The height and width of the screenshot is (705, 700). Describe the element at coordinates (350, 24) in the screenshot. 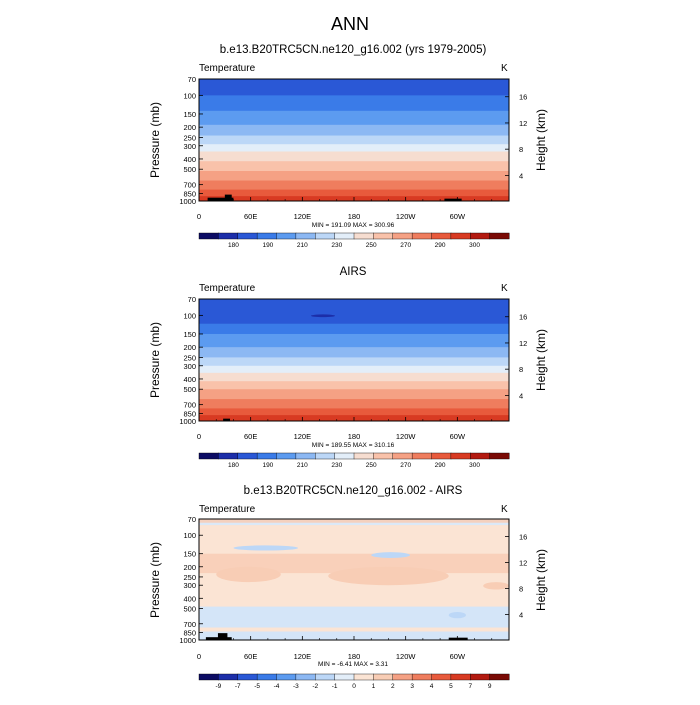

I see `figure-main-title: ANN` at that location.